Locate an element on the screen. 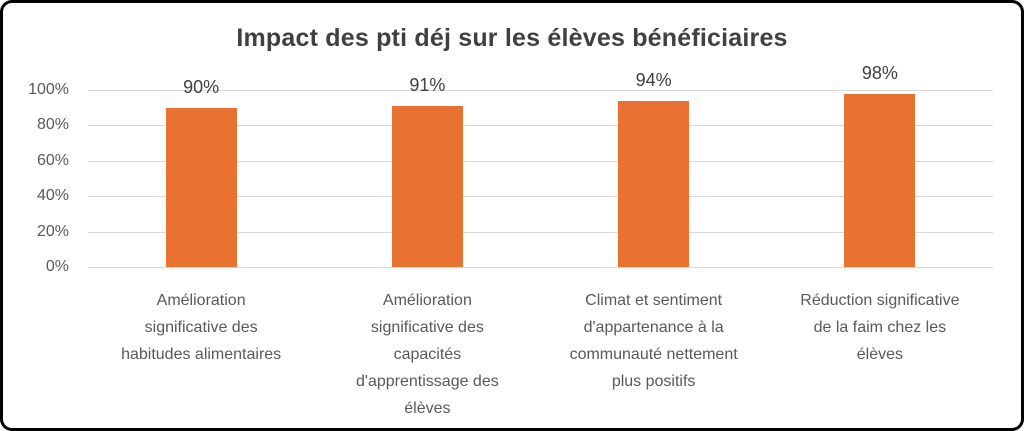 Image resolution: width=1024 pixels, height=431 pixels. y-axis-tick-label: 20% is located at coordinates (52, 231).